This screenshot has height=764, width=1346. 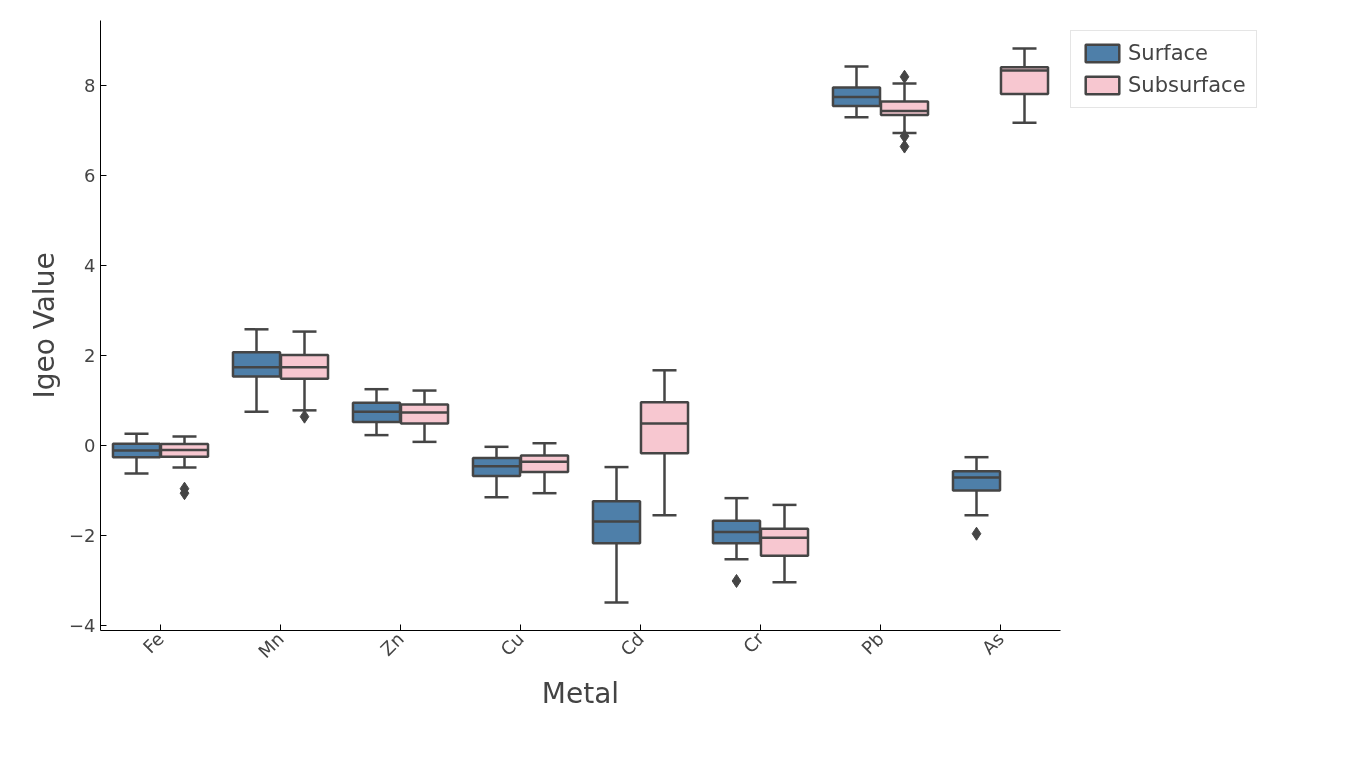 I want to click on legend-label: Surface, so click(x=1168, y=53).